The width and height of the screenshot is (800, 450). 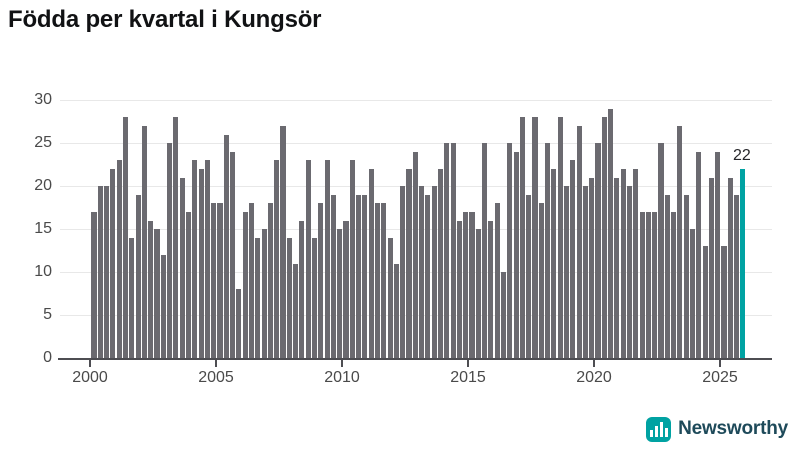 I want to click on chart-title: Födda per kvartal i Kungsör, so click(x=165, y=19).